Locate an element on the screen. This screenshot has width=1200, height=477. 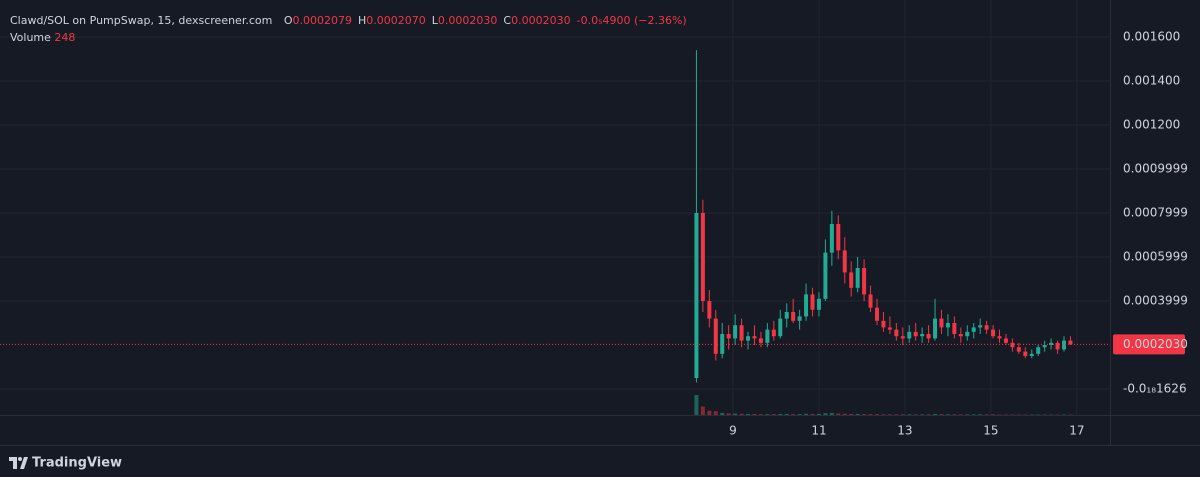
x-tick-label: 9 is located at coordinates (733, 431).